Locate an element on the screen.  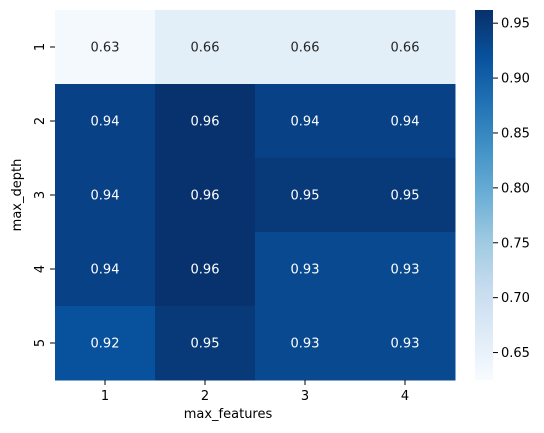
colorbar-tick-label: 0.90 is located at coordinates (515, 79).